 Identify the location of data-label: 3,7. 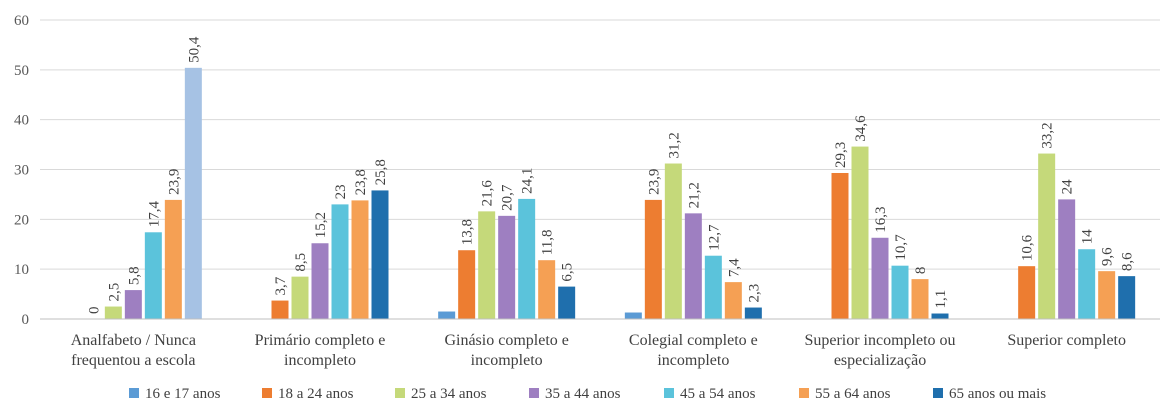
(281, 285).